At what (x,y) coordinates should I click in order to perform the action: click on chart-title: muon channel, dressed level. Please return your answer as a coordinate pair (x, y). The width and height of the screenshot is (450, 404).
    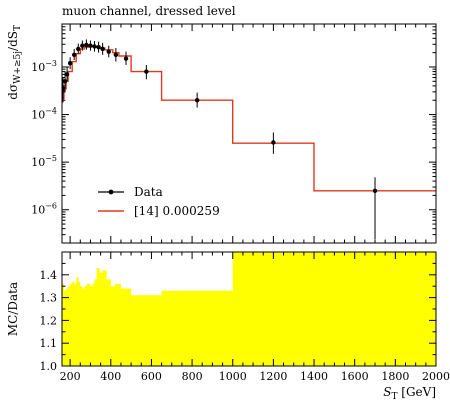
    Looking at the image, I should click on (149, 11).